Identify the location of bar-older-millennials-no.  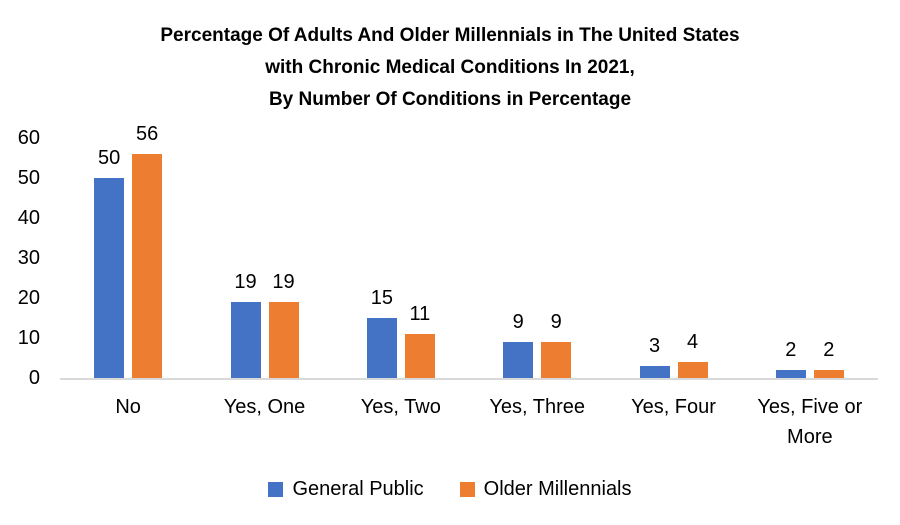
(147, 266).